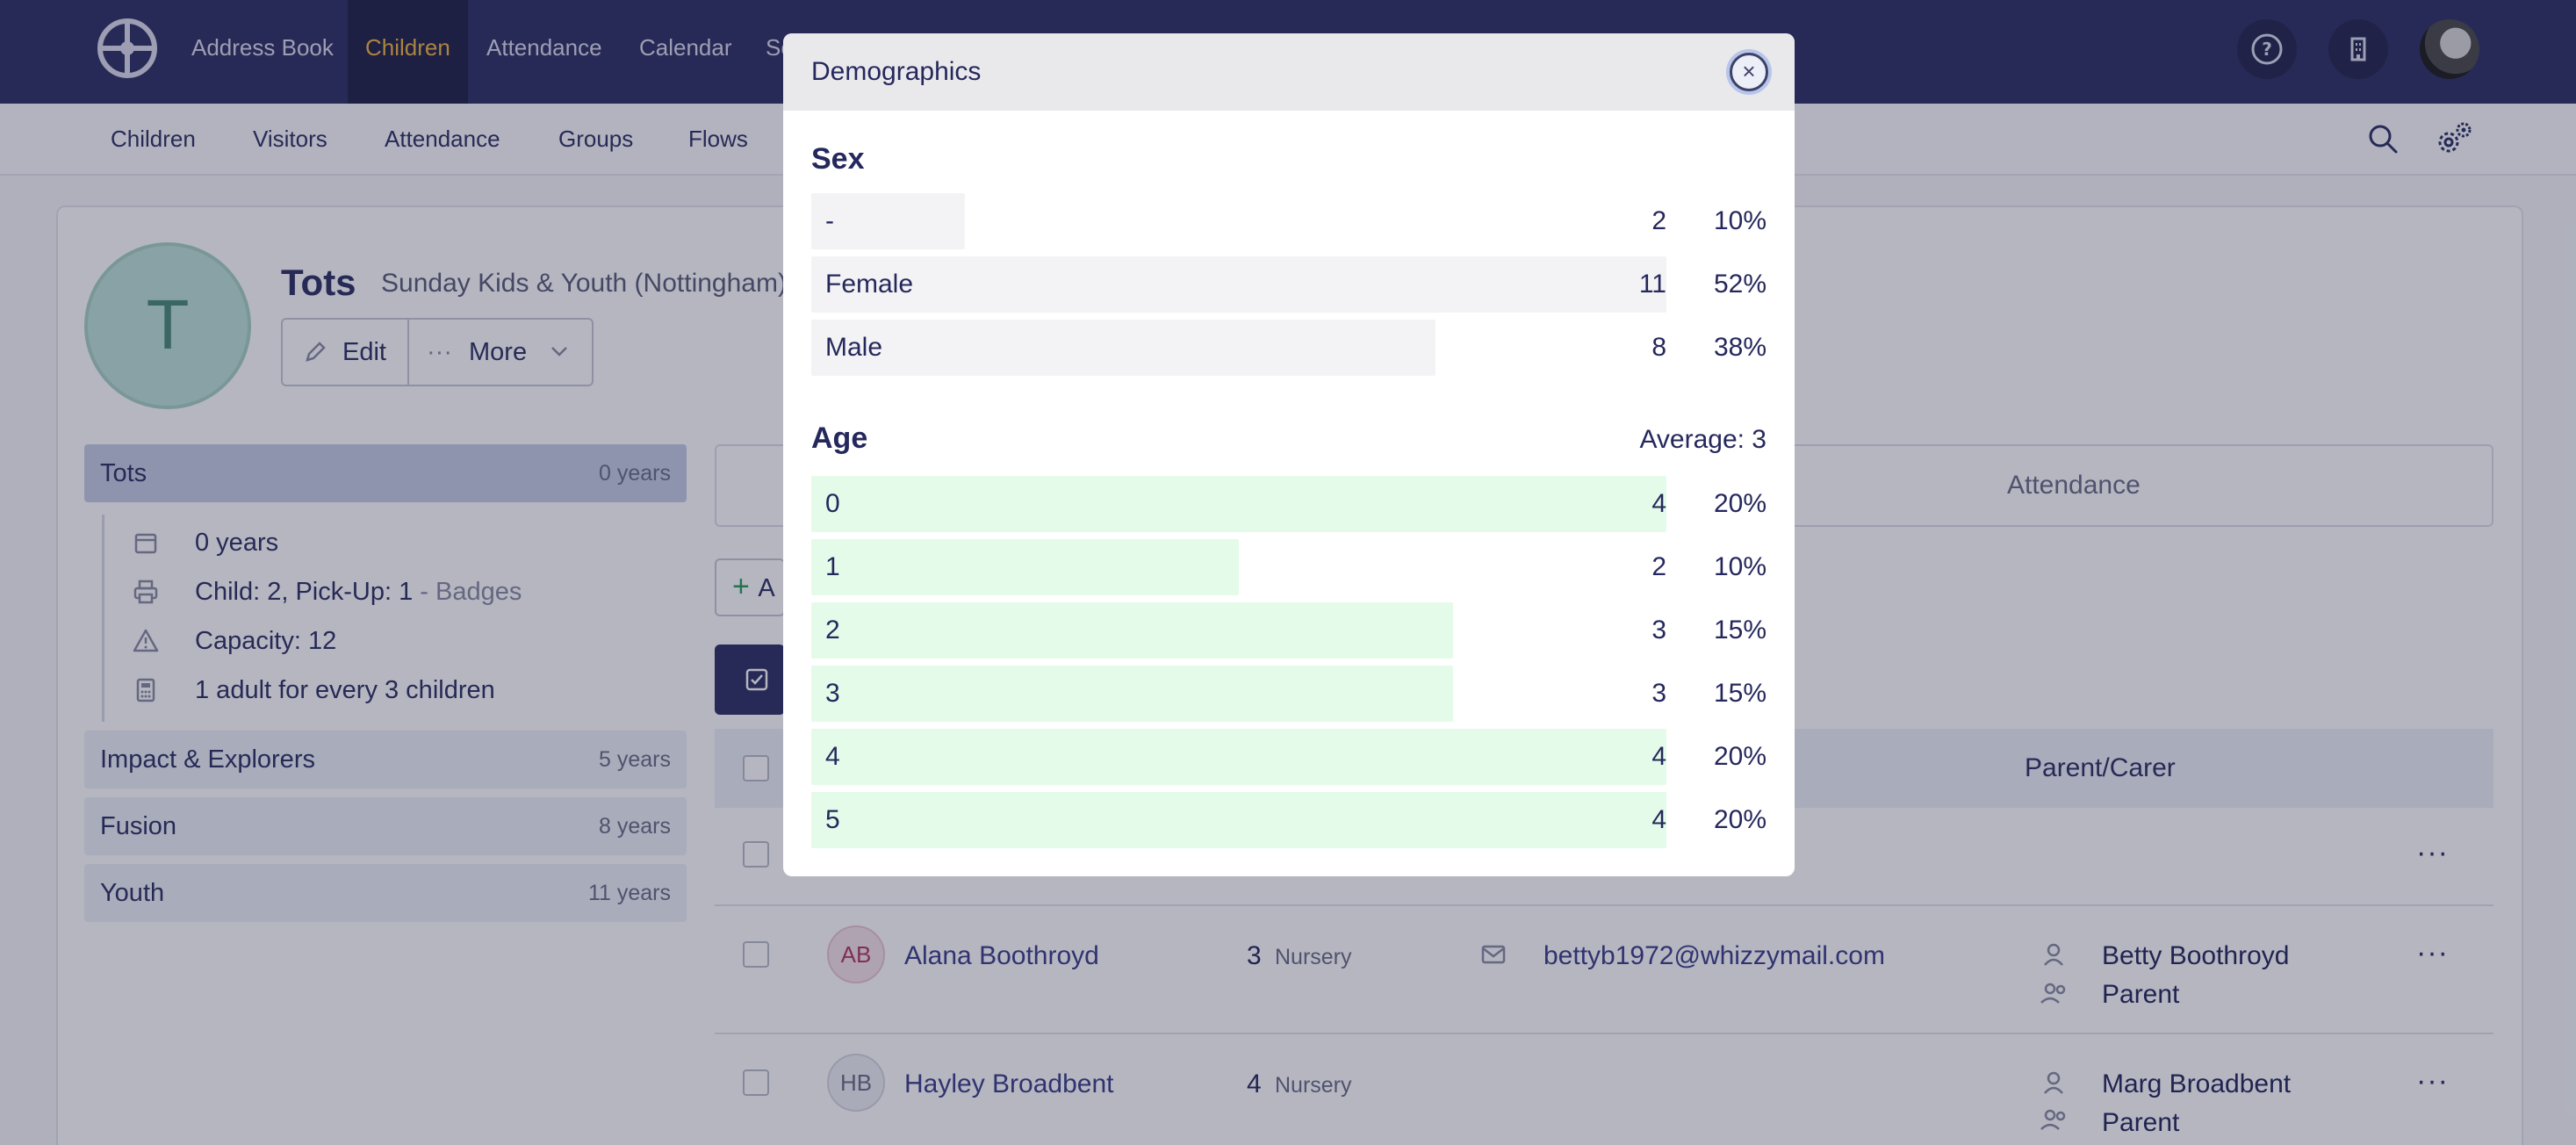 This screenshot has width=2576, height=1145. I want to click on sex-count: 11, so click(1652, 284).